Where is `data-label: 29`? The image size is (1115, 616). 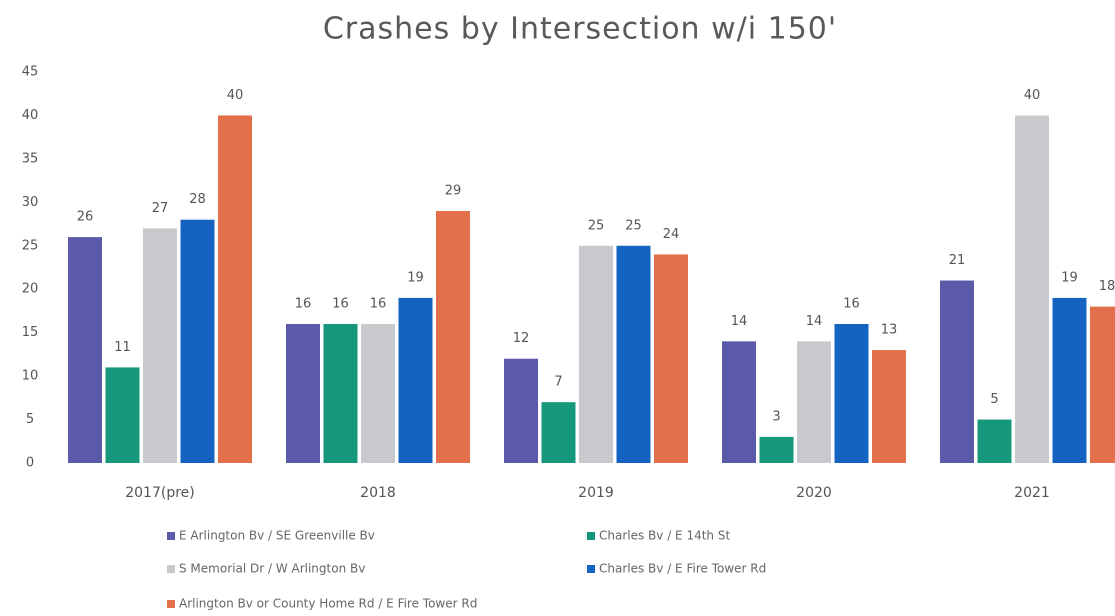
data-label: 29 is located at coordinates (453, 191).